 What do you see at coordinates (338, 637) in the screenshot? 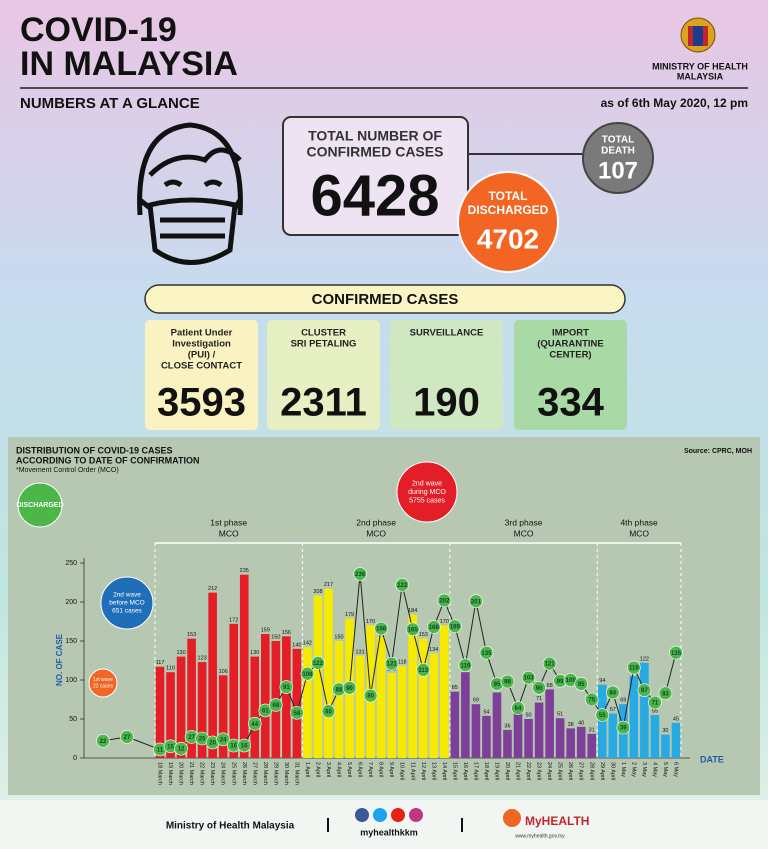
I see `bar-value-label: 150` at bounding box center [338, 637].